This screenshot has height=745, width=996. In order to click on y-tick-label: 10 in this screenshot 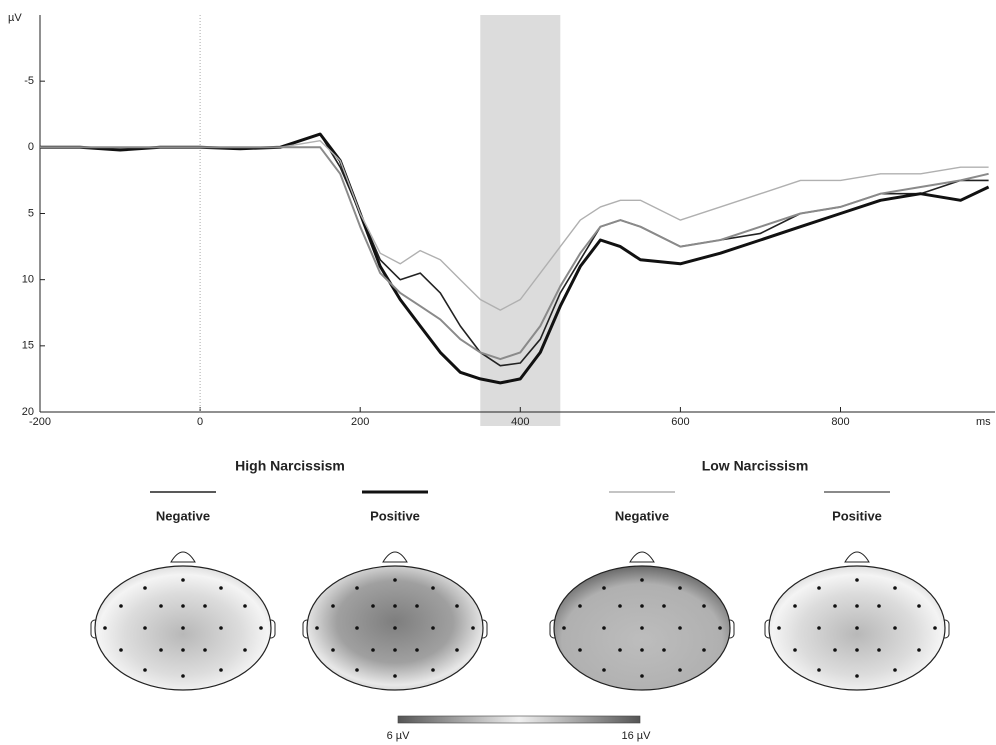, I will do `click(28, 280)`.